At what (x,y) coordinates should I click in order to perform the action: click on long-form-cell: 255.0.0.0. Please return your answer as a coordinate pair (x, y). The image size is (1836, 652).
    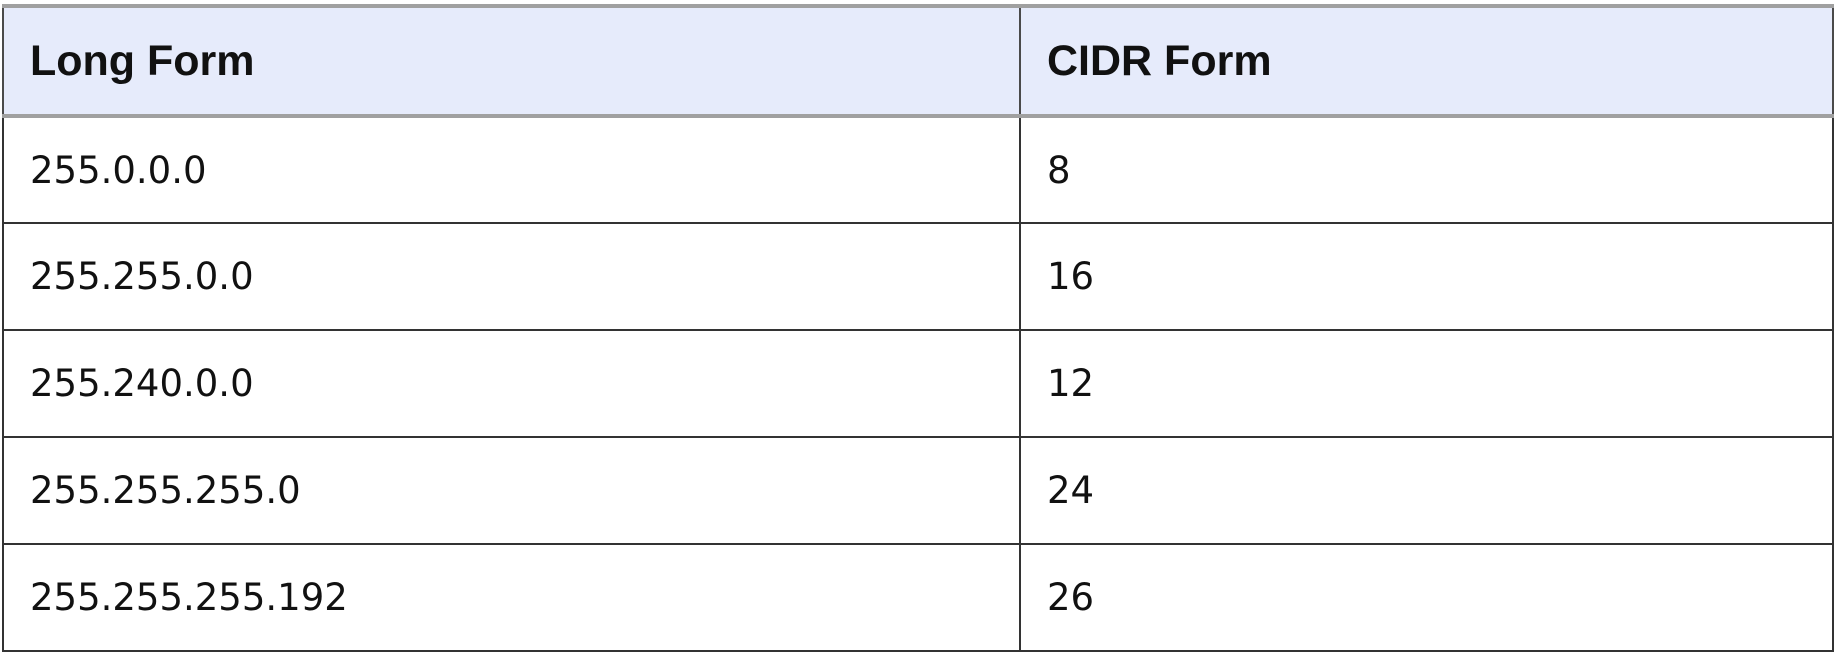
    Looking at the image, I should click on (511, 169).